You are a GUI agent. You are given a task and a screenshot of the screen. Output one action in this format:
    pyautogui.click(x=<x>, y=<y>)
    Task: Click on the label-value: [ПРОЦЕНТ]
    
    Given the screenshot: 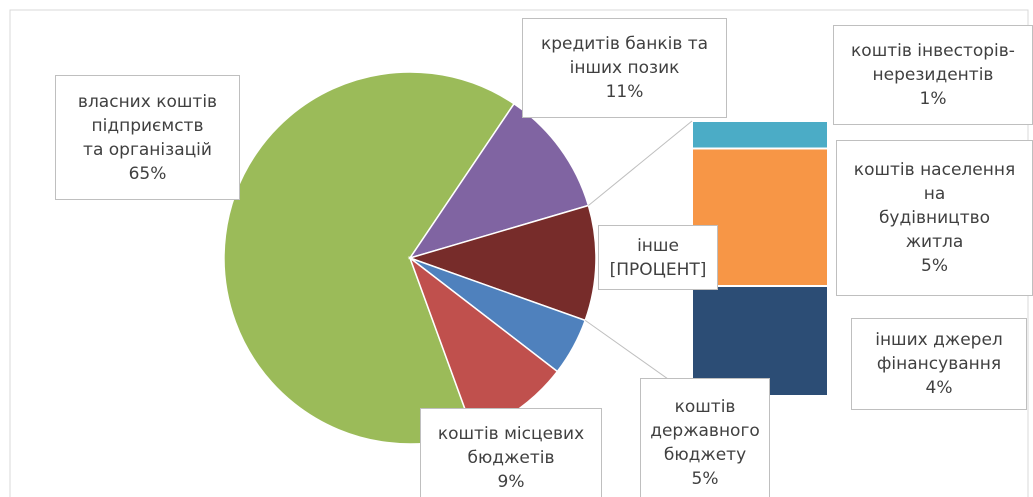 What is the action you would take?
    pyautogui.click(x=658, y=269)
    